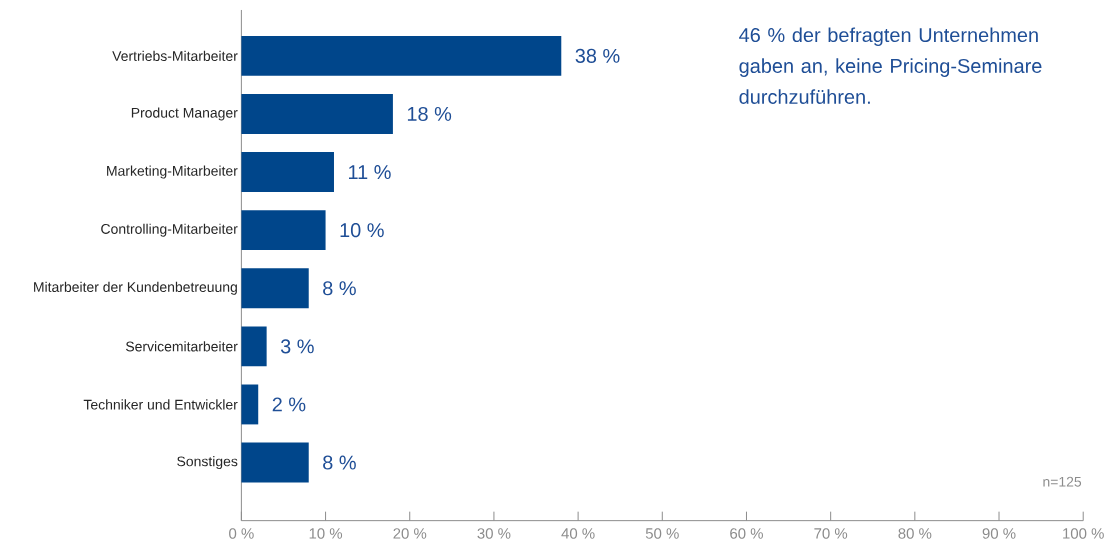 The width and height of the screenshot is (1111, 553). What do you see at coordinates (207, 463) in the screenshot?
I see `y-tick-label: Sonstiges` at bounding box center [207, 463].